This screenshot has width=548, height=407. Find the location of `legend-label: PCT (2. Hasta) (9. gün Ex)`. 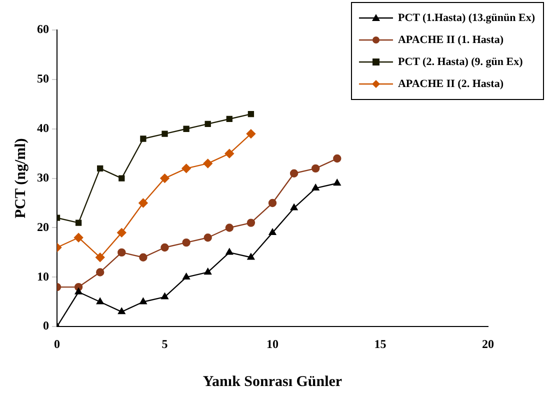

legend-label: PCT (2. Hasta) (9. gün Ex) is located at coordinates (460, 62).